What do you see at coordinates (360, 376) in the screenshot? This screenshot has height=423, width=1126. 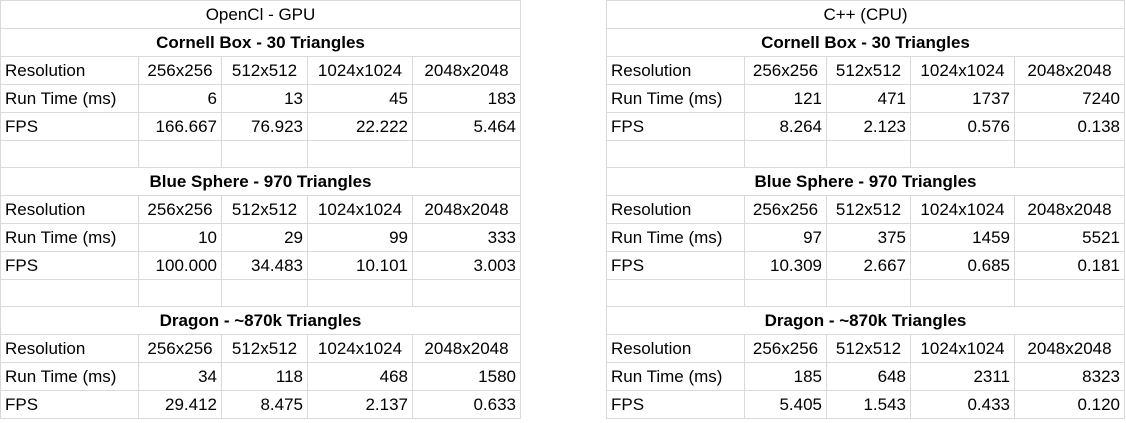 I see `cell: 468` at bounding box center [360, 376].